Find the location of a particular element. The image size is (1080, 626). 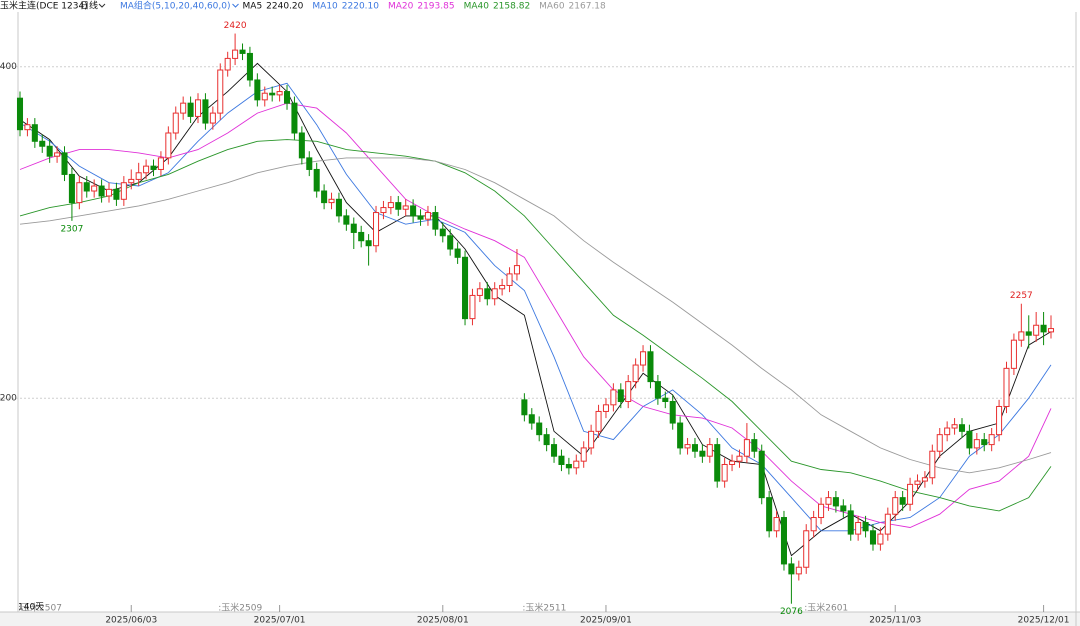

legend-value: 2158.82 is located at coordinates (511, 7).